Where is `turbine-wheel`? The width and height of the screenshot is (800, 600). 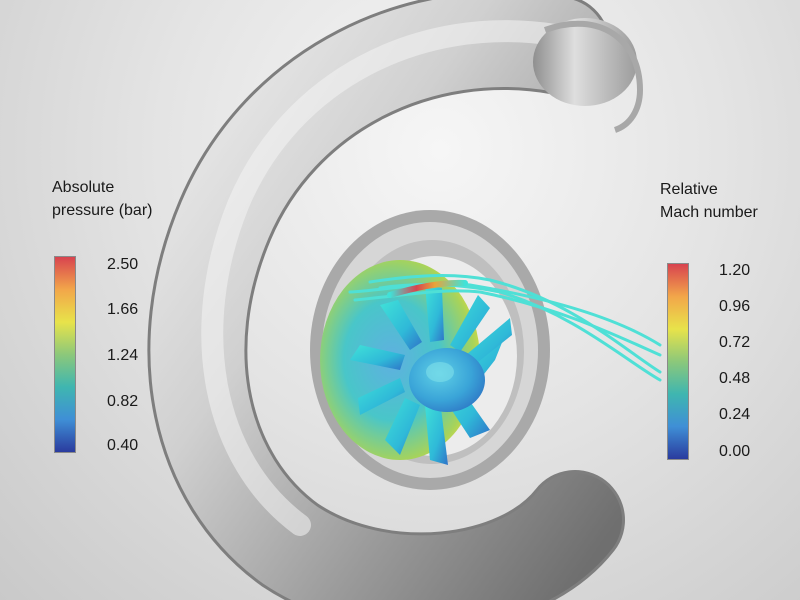 turbine-wheel is located at coordinates (416, 362).